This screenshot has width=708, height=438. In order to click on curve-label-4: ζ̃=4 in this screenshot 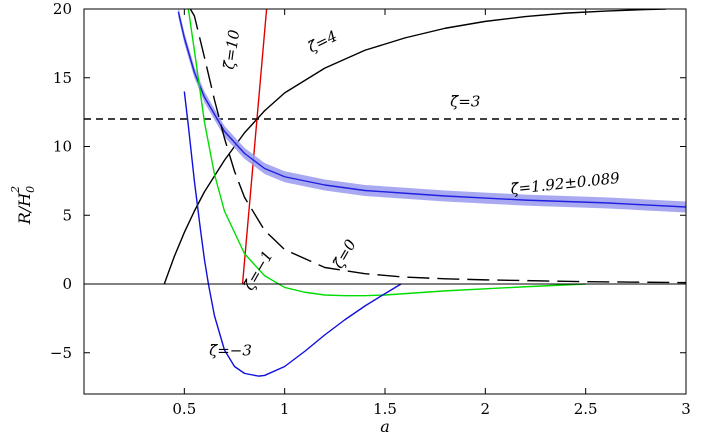, I will do `click(322, 41)`.